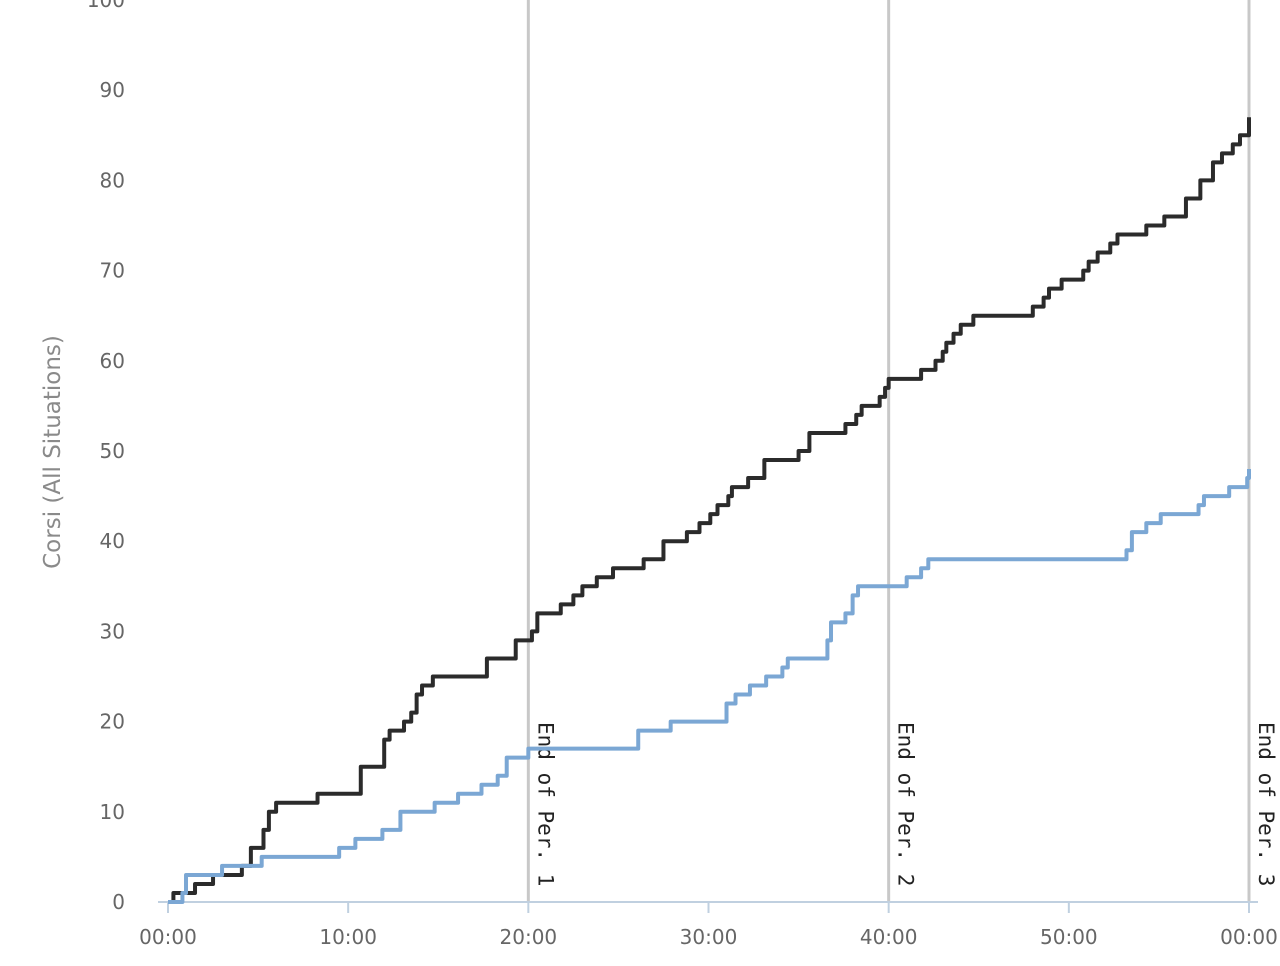 The width and height of the screenshot is (1280, 966). What do you see at coordinates (112, 541) in the screenshot?
I see `y-tick-label: 40` at bounding box center [112, 541].